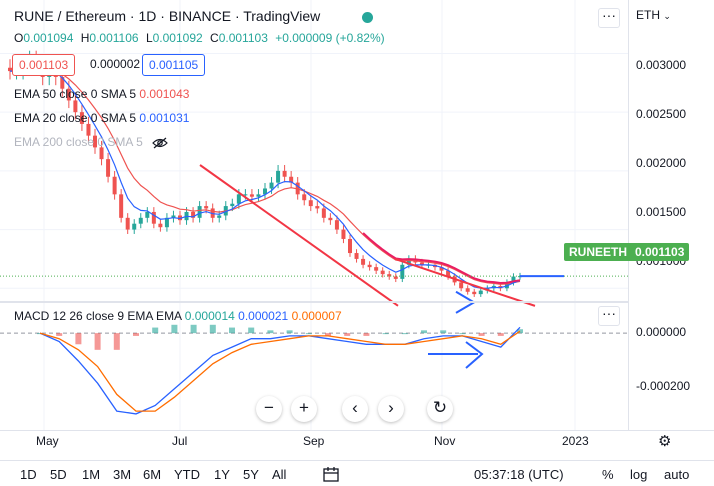 This screenshot has height=486, width=714. Describe the element at coordinates (251, 474) in the screenshot. I see `timeframe-5y: 5Y` at that location.